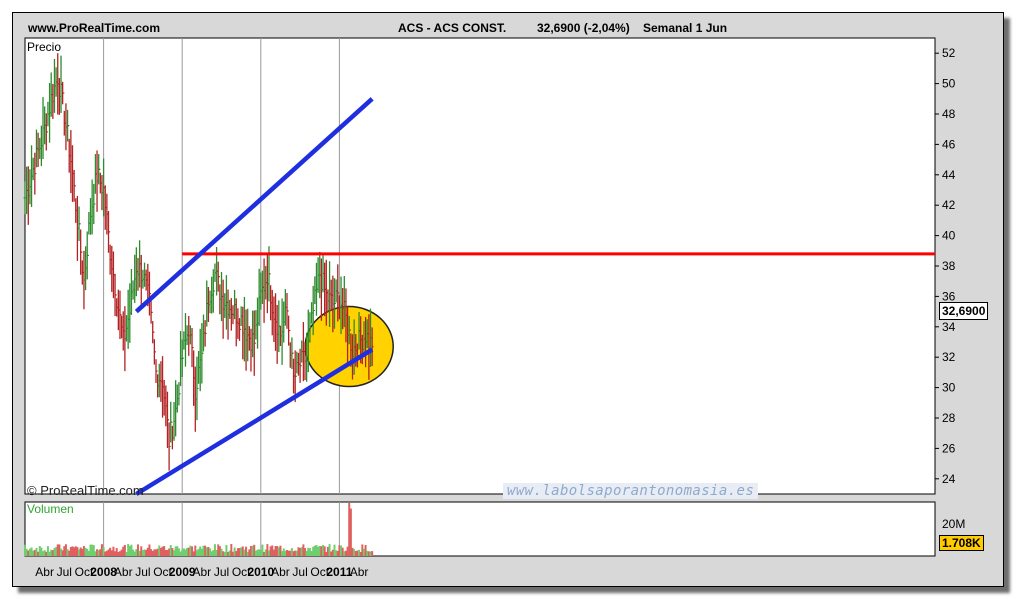 This screenshot has width=1020, height=600. I want to click on y-tick-label: 30, so click(949, 388).